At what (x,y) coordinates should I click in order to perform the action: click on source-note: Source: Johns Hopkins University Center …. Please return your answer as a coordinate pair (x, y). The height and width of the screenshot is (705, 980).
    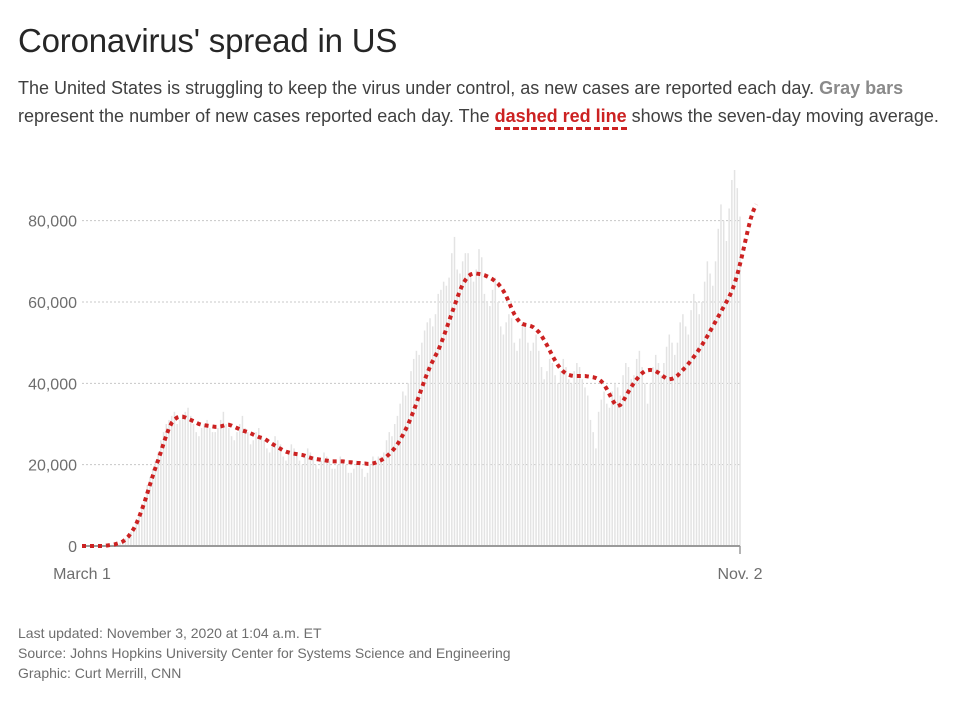
    Looking at the image, I should click on (264, 653).